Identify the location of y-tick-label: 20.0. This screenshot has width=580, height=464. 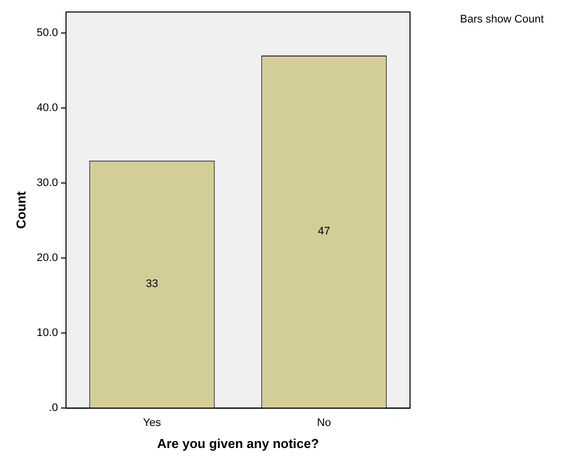
(47, 258).